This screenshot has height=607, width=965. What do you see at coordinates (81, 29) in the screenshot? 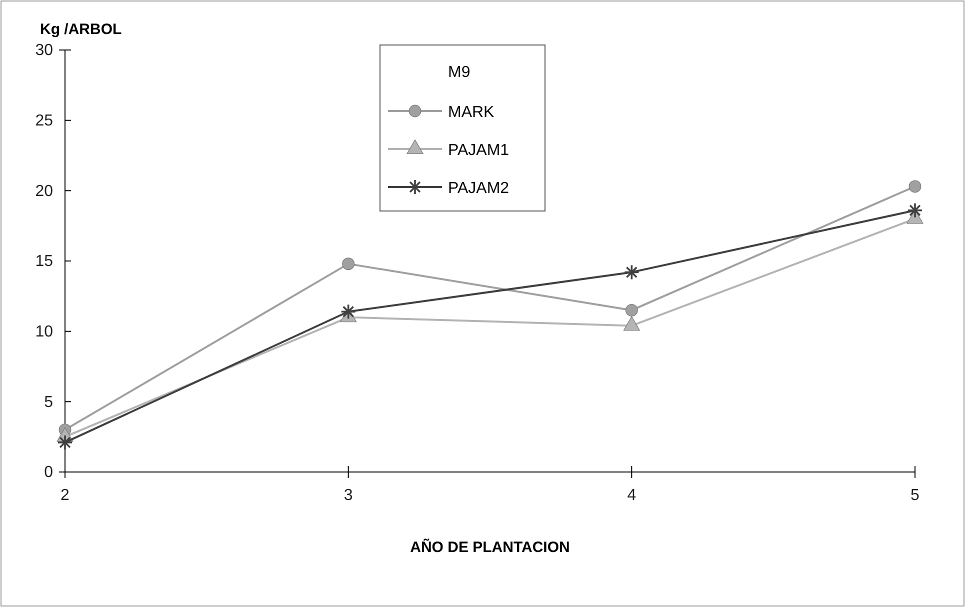
I see `y-axis-title: Kg /ARBOL` at bounding box center [81, 29].